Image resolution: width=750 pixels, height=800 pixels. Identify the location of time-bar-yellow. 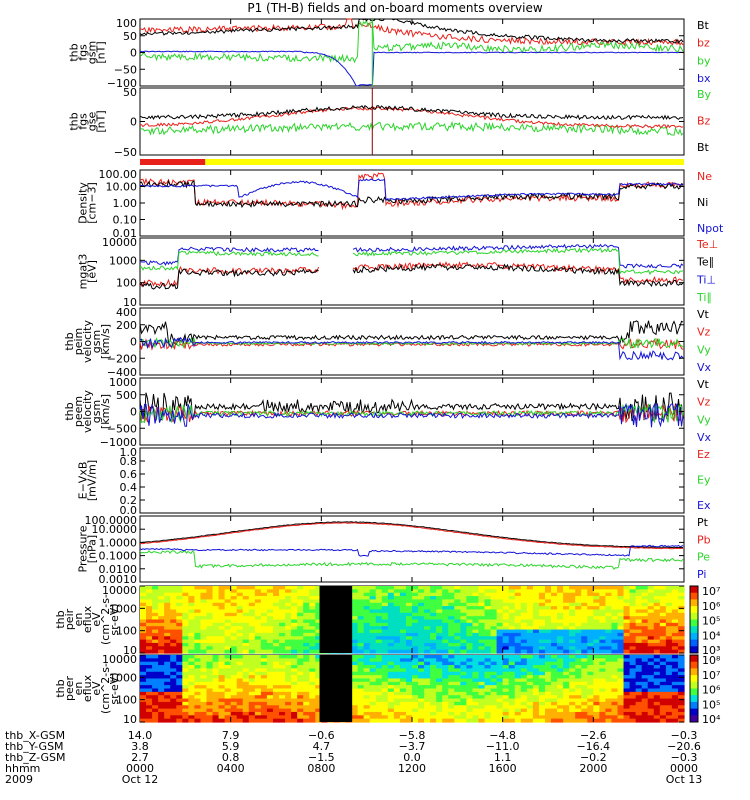
(444, 162).